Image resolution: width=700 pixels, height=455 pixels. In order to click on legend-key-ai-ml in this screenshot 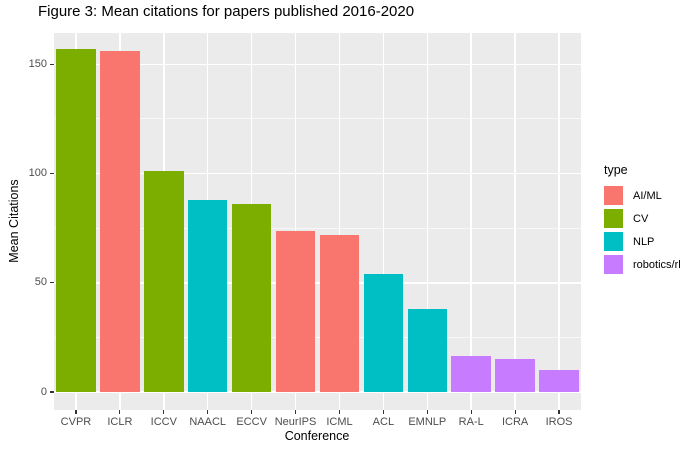, I will do `click(613, 195)`.